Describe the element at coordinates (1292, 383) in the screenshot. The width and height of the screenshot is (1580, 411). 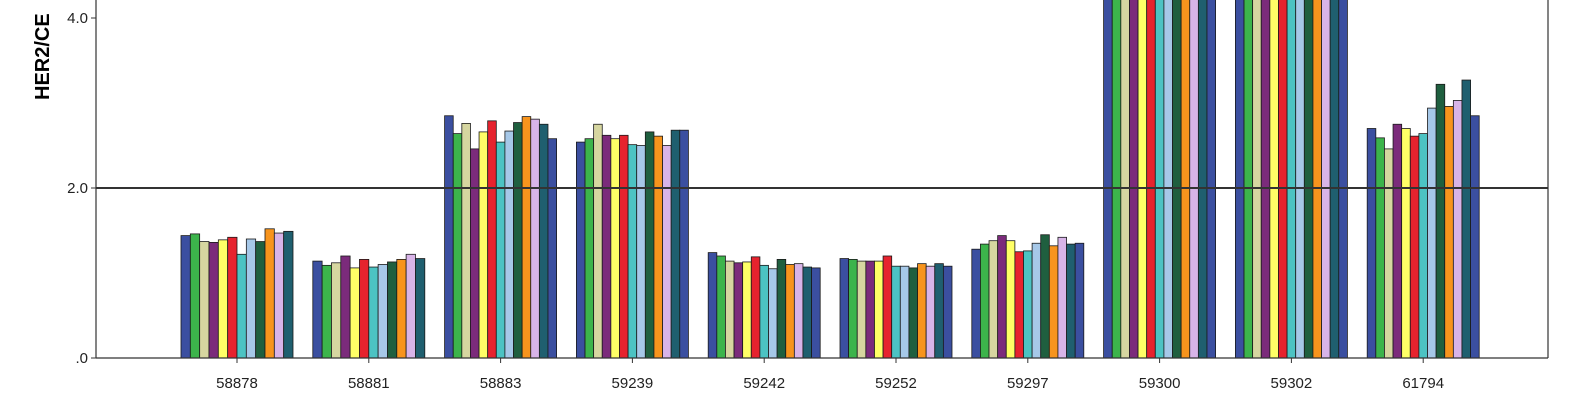
I see `x-tick-label: 59302` at that location.